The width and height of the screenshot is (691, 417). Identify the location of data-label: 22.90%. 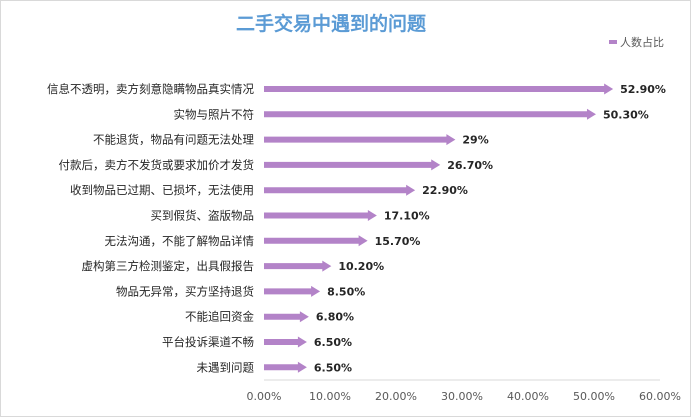
(445, 190).